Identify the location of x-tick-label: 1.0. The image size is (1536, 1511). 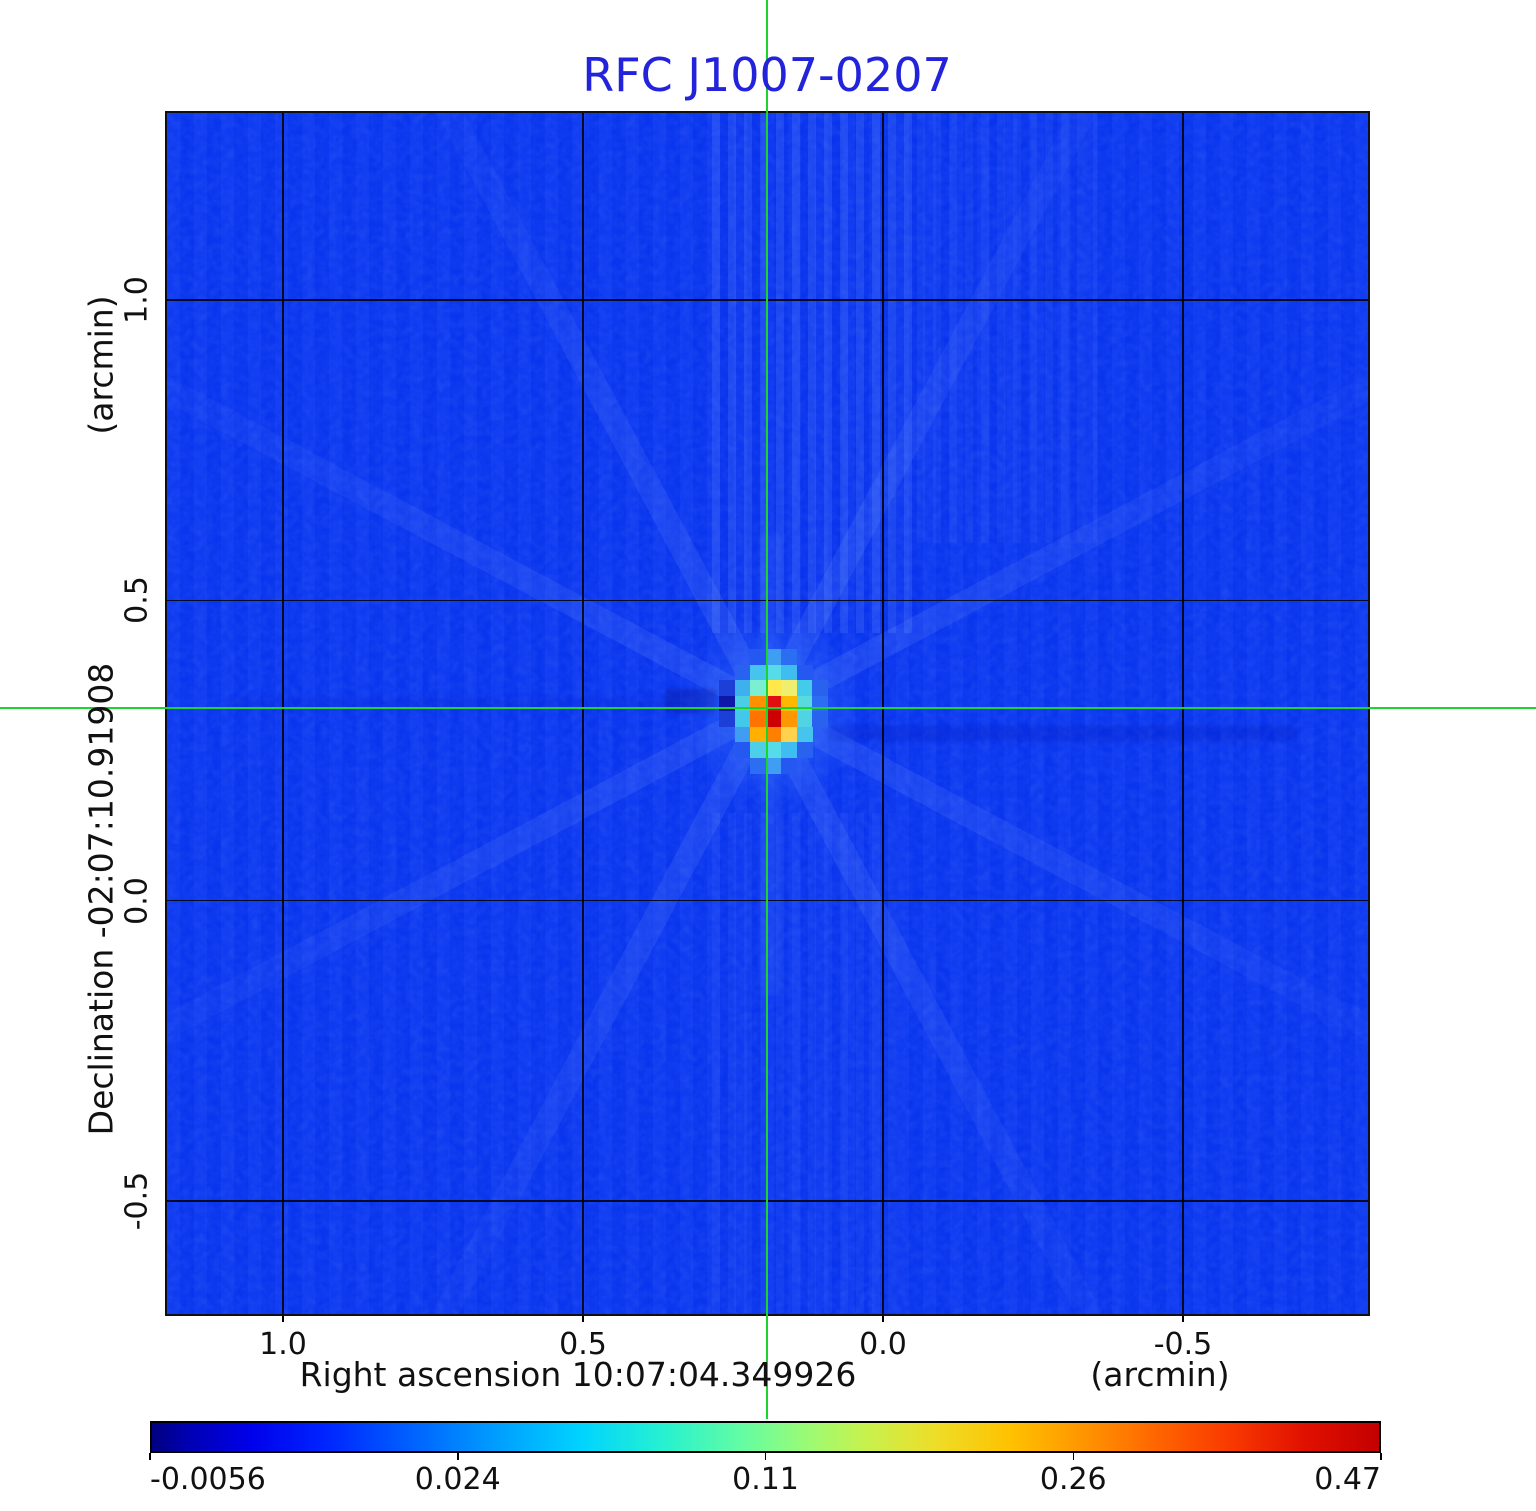
(283, 1344).